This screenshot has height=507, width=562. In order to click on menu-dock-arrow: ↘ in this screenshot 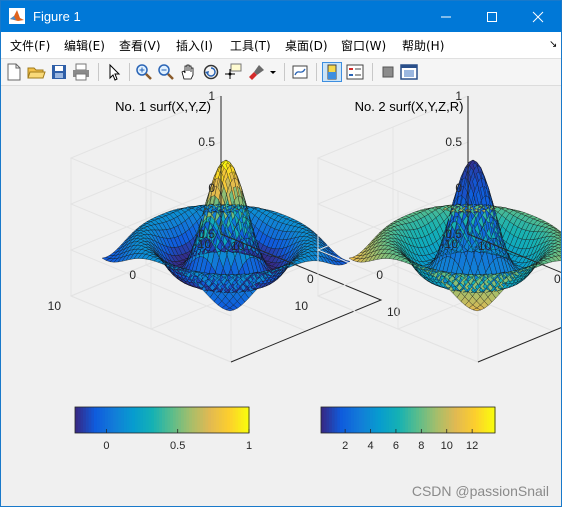, I will do `click(553, 44)`.